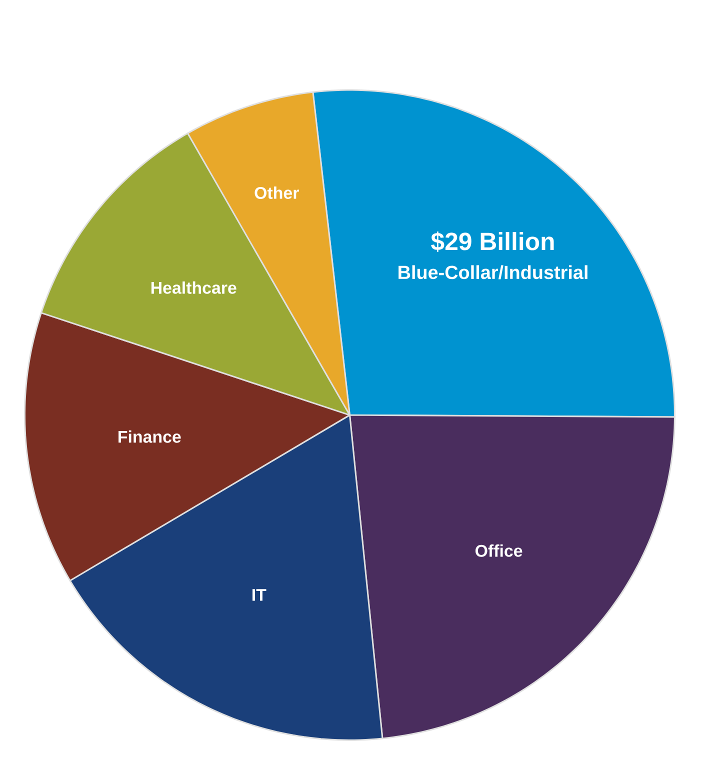 The height and width of the screenshot is (757, 718). I want to click on slice-label: Healthcare, so click(194, 287).